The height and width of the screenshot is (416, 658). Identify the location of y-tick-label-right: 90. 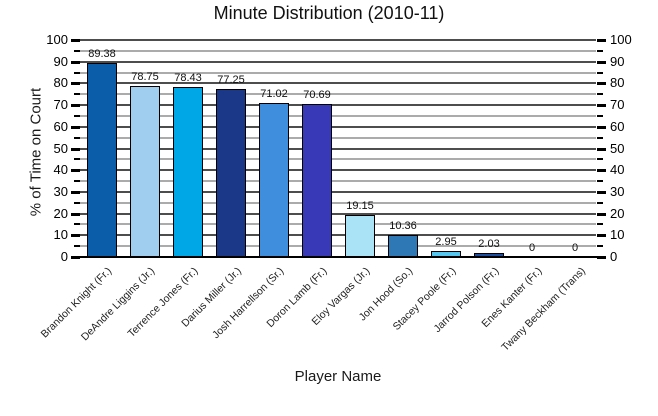
(617, 61).